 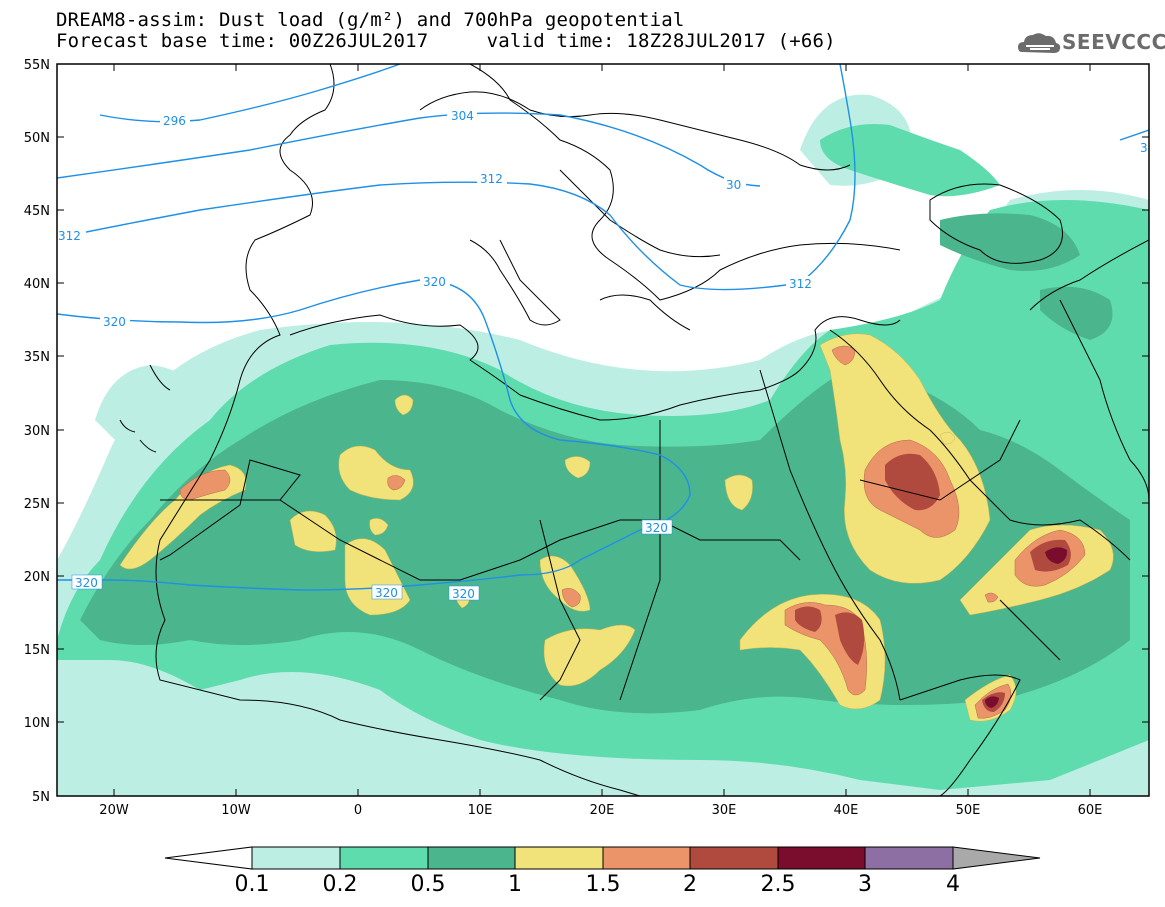 I want to click on contour-label-296: 296, so click(x=174, y=121).